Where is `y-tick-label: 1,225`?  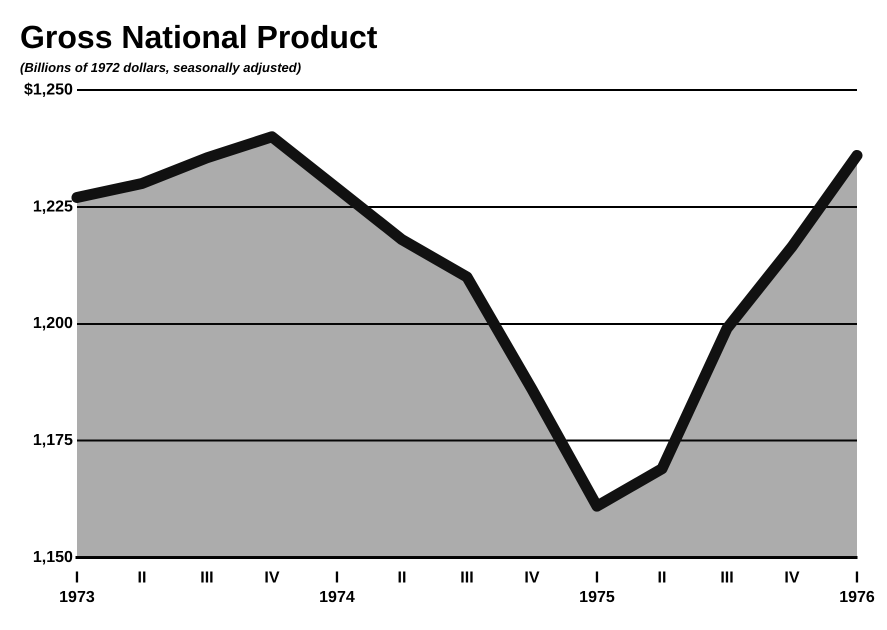 y-tick-label: 1,225 is located at coordinates (53, 207).